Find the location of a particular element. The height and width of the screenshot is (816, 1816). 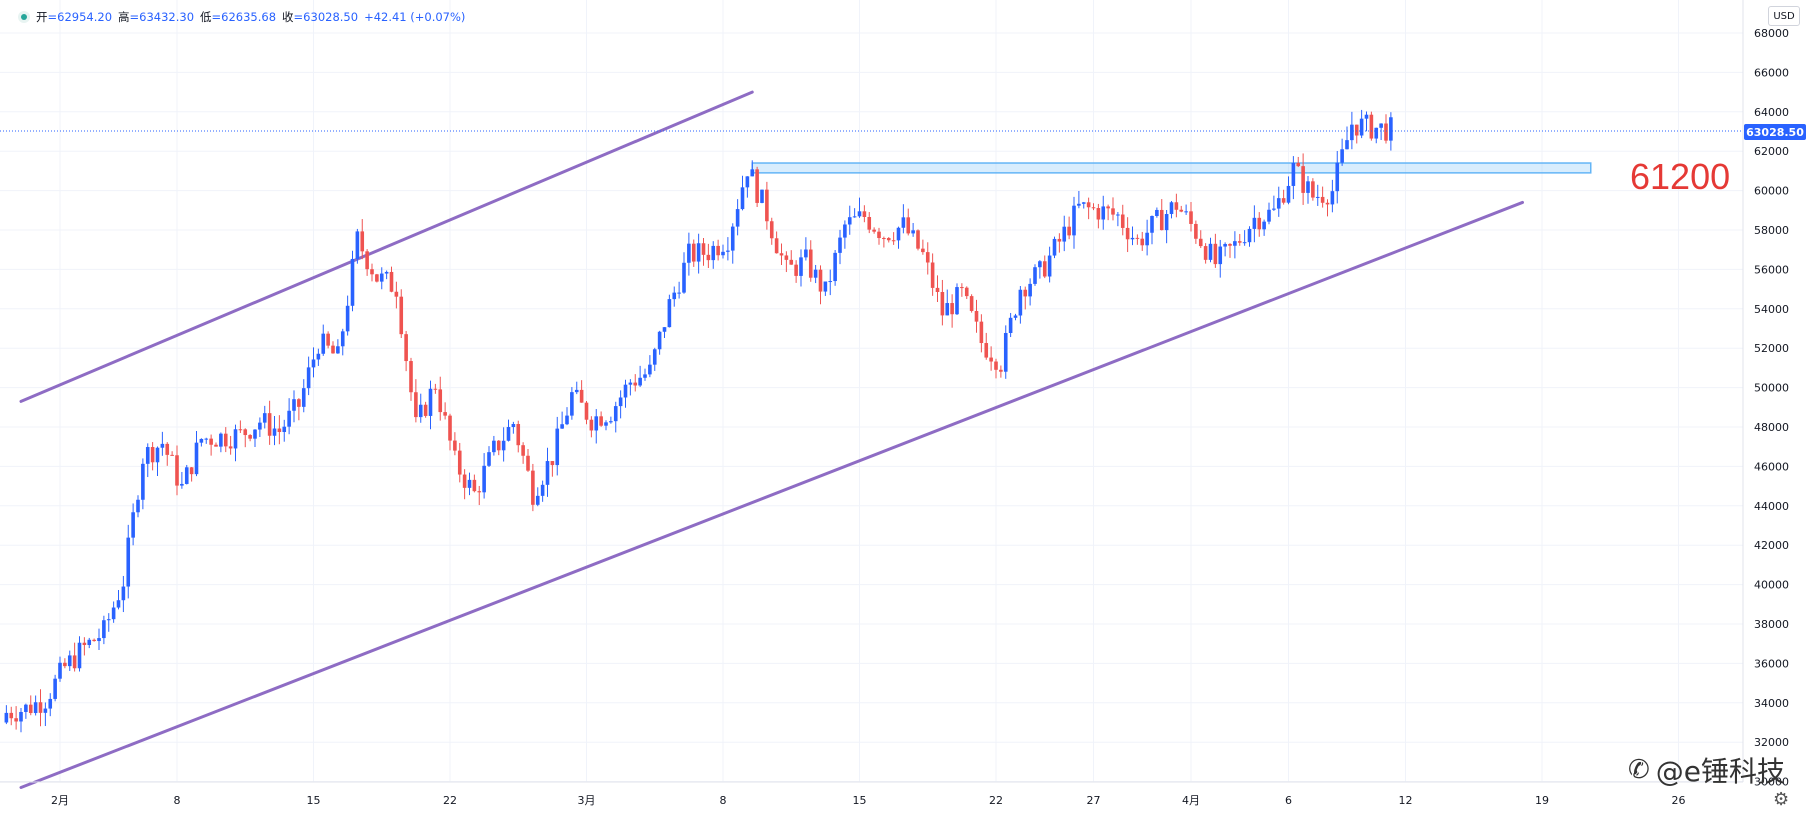

price-tick-label: 38000 is located at coordinates (1771, 624).